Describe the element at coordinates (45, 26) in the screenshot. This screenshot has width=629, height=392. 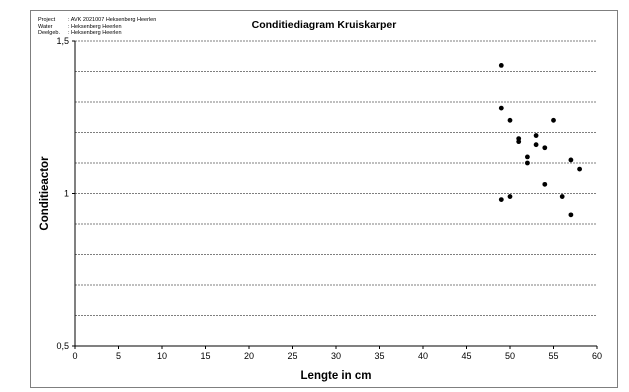
I see `meta-key: Water` at that location.